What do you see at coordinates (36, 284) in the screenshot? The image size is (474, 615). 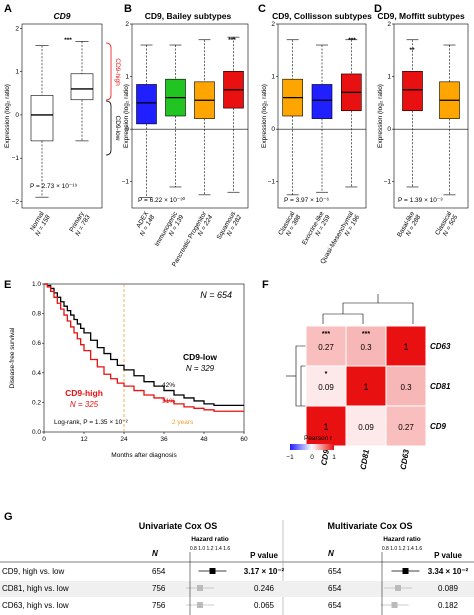 I see `e-ytick-label: 1.0` at bounding box center [36, 284].